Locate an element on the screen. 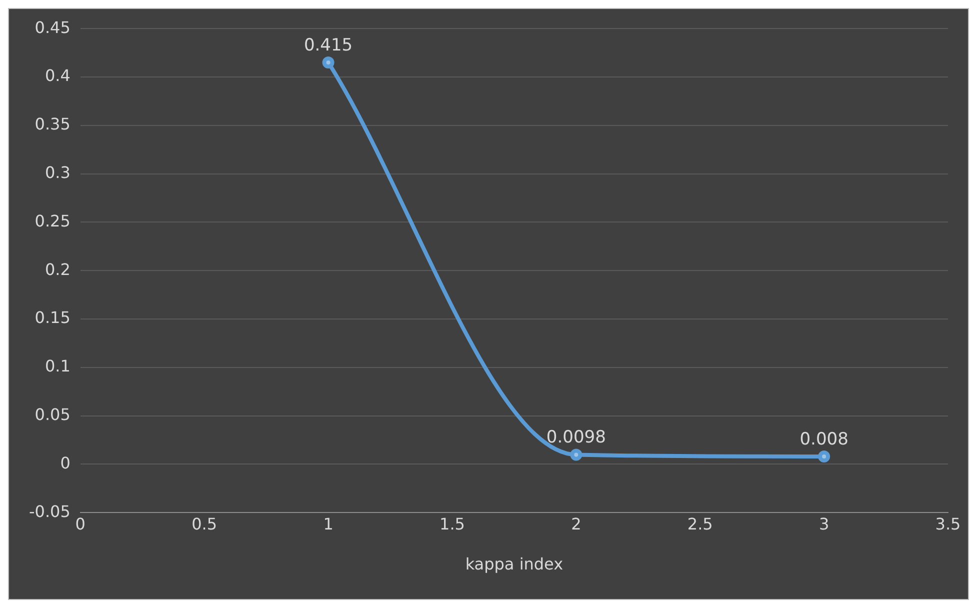 This screenshot has width=977, height=608. y-tick-label: 0.15 is located at coordinates (52, 318).